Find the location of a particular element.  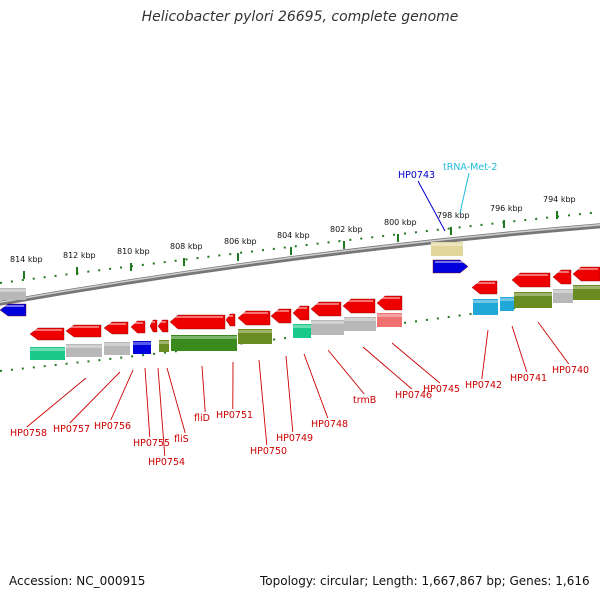

chromosome-backbone is located at coordinates (300, 264).